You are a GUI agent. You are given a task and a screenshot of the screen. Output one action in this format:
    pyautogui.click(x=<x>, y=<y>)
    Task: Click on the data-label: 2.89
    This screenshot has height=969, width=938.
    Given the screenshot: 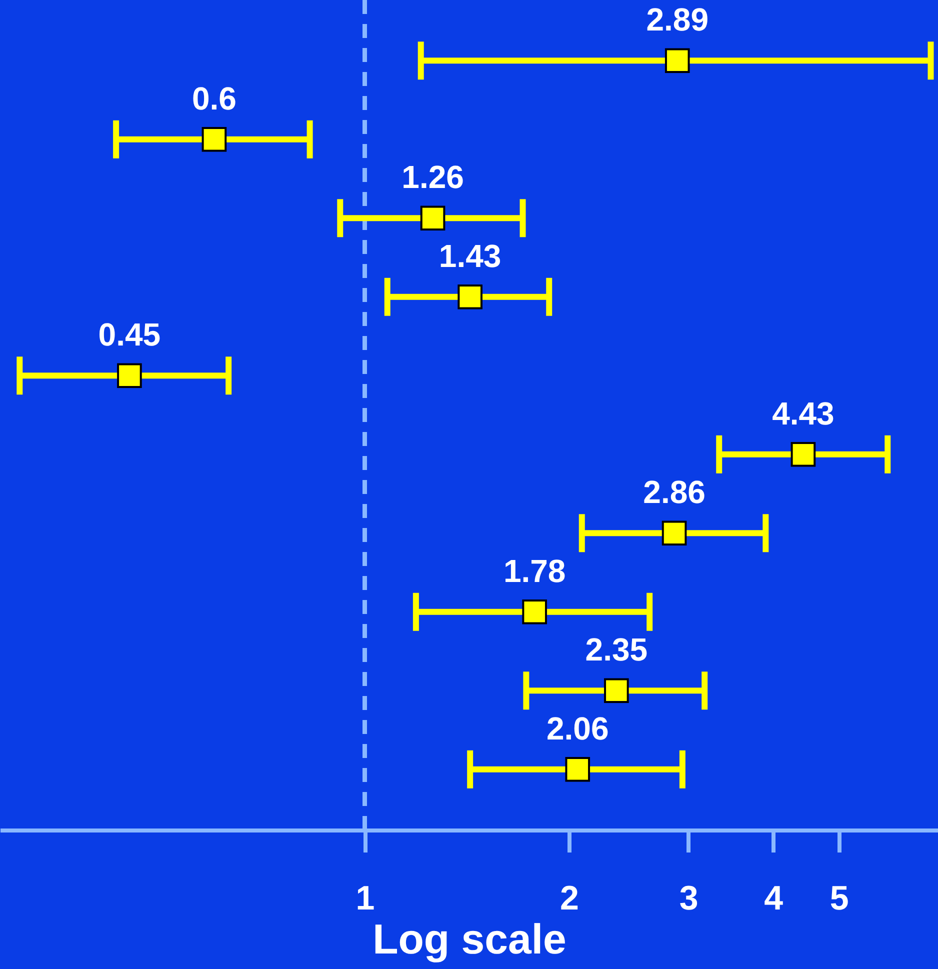 What is the action you would take?
    pyautogui.click(x=677, y=20)
    